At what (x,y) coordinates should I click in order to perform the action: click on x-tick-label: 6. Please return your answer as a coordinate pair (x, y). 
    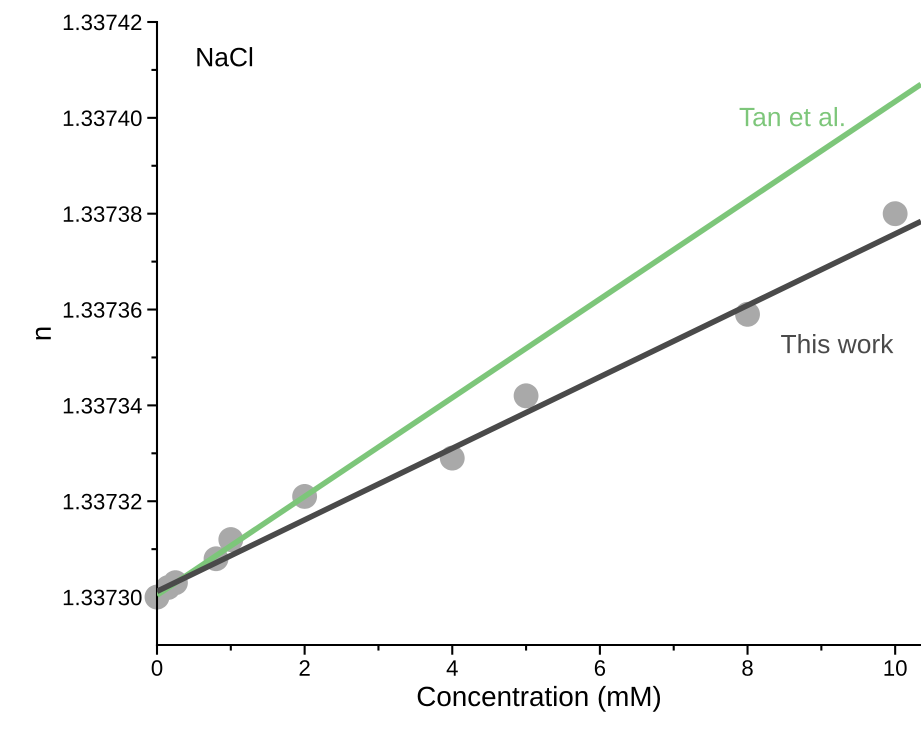
    Looking at the image, I should click on (600, 668).